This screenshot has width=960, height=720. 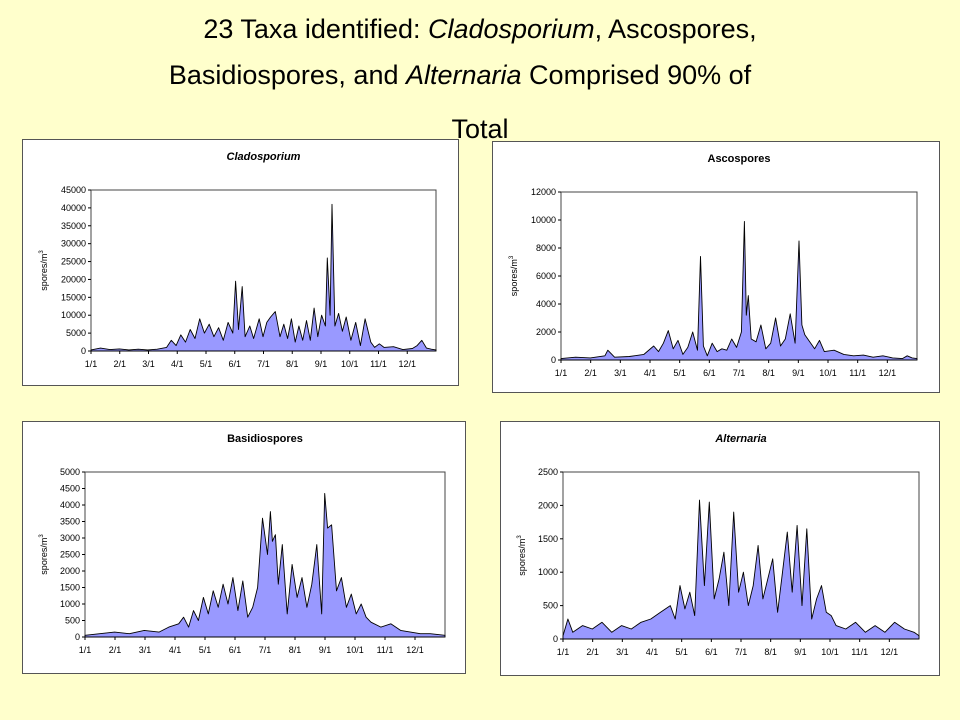 I want to click on y-tick-label: 3000, so click(x=70, y=538).